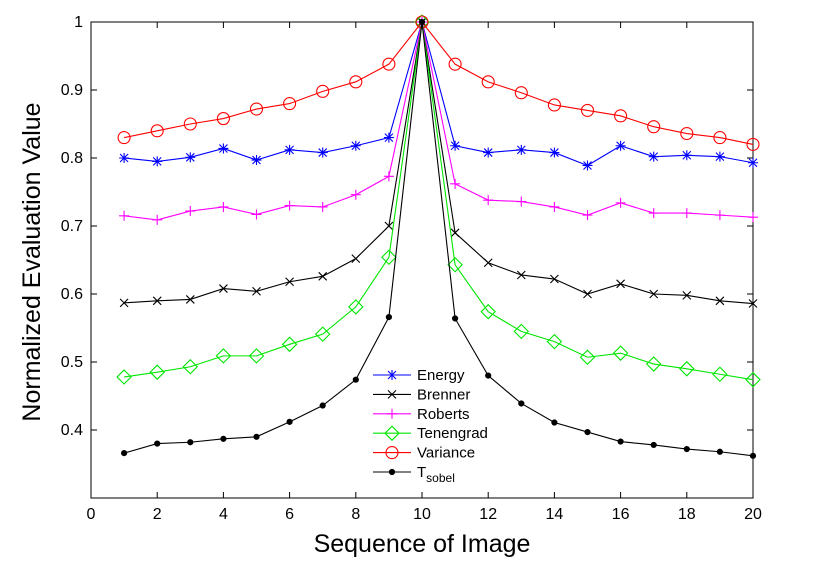 The image size is (813, 564). What do you see at coordinates (488, 514) in the screenshot?
I see `x-tick-label: 12` at bounding box center [488, 514].